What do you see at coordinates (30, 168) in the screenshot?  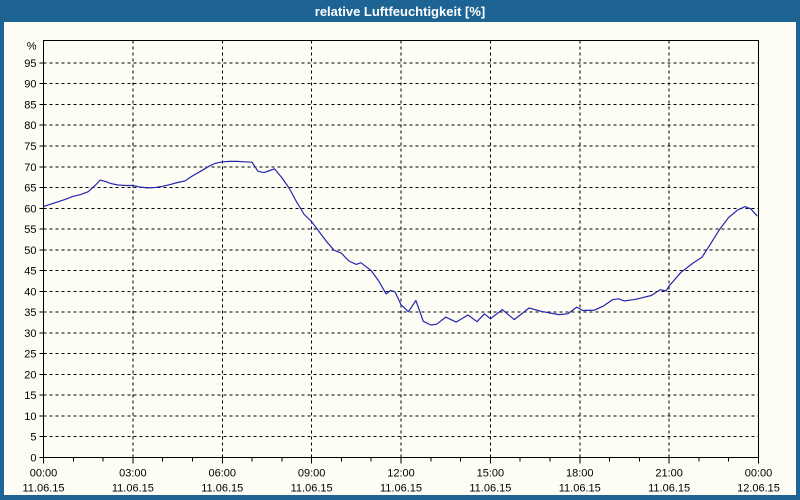 I see `y-tick-label: 70` at bounding box center [30, 168].